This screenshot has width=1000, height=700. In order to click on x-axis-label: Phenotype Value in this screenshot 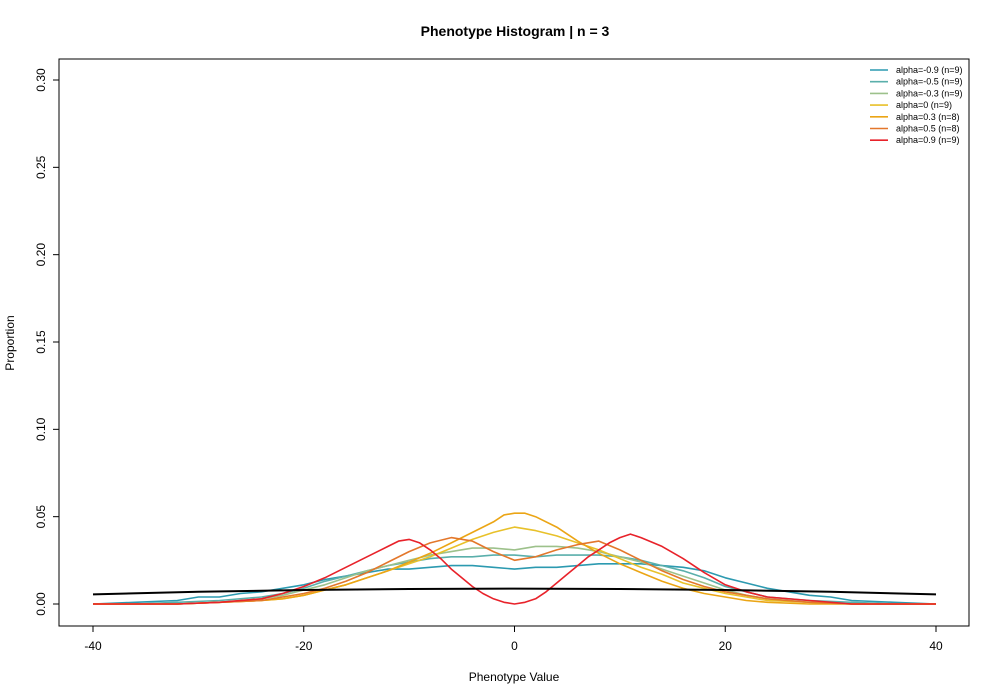, I will do `click(514, 677)`.